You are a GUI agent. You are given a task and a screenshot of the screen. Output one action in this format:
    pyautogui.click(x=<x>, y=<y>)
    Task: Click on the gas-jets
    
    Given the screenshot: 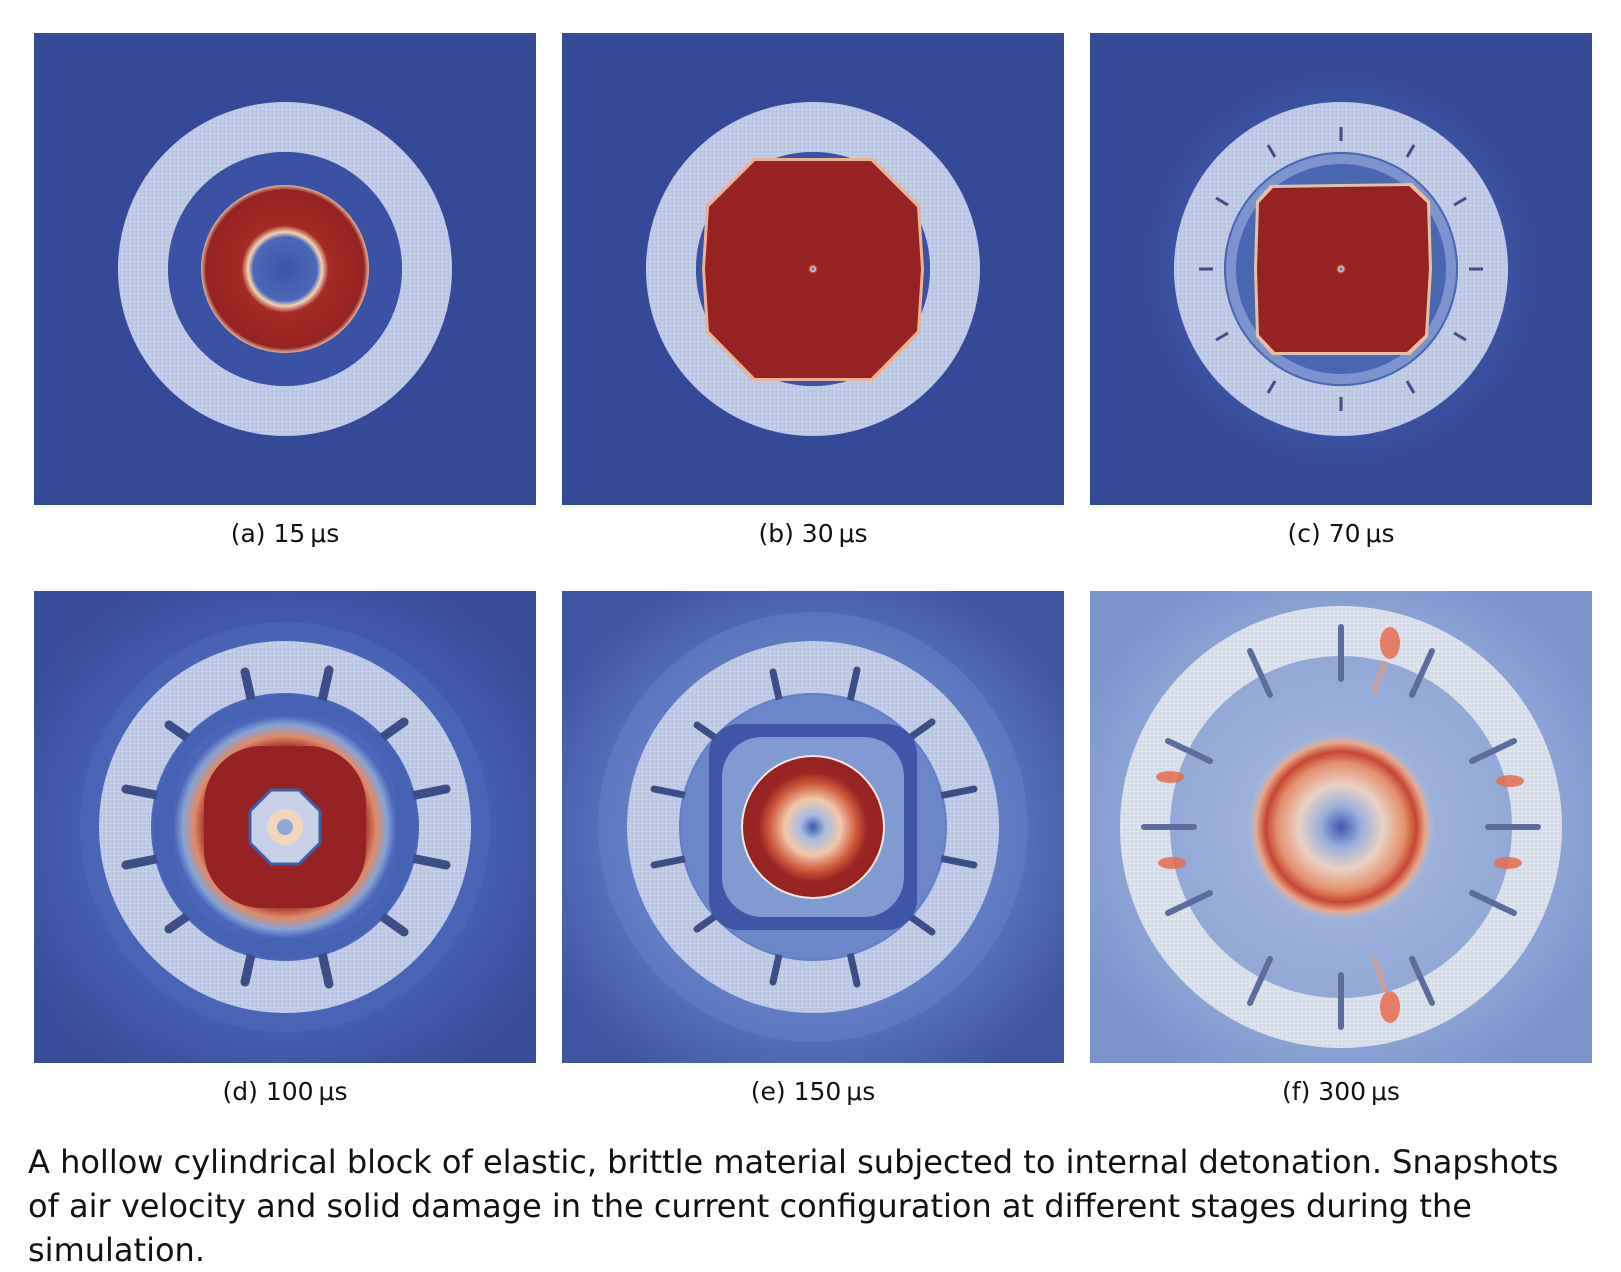 What is the action you would take?
    pyautogui.click(x=1340, y=825)
    